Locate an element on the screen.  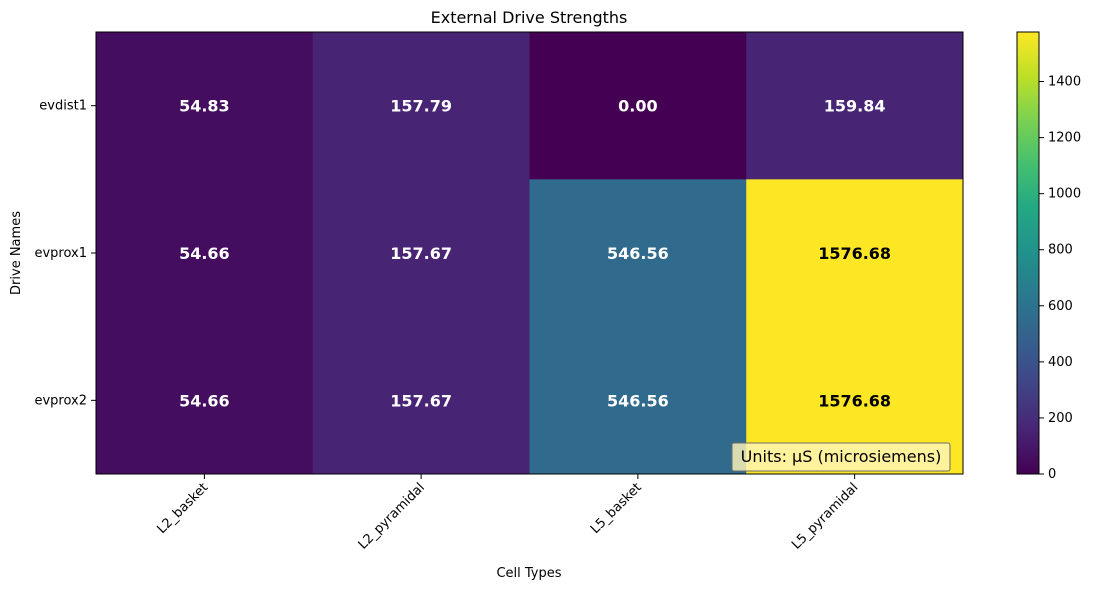
colorbar-tick-label: 1000 is located at coordinates (1064, 194).